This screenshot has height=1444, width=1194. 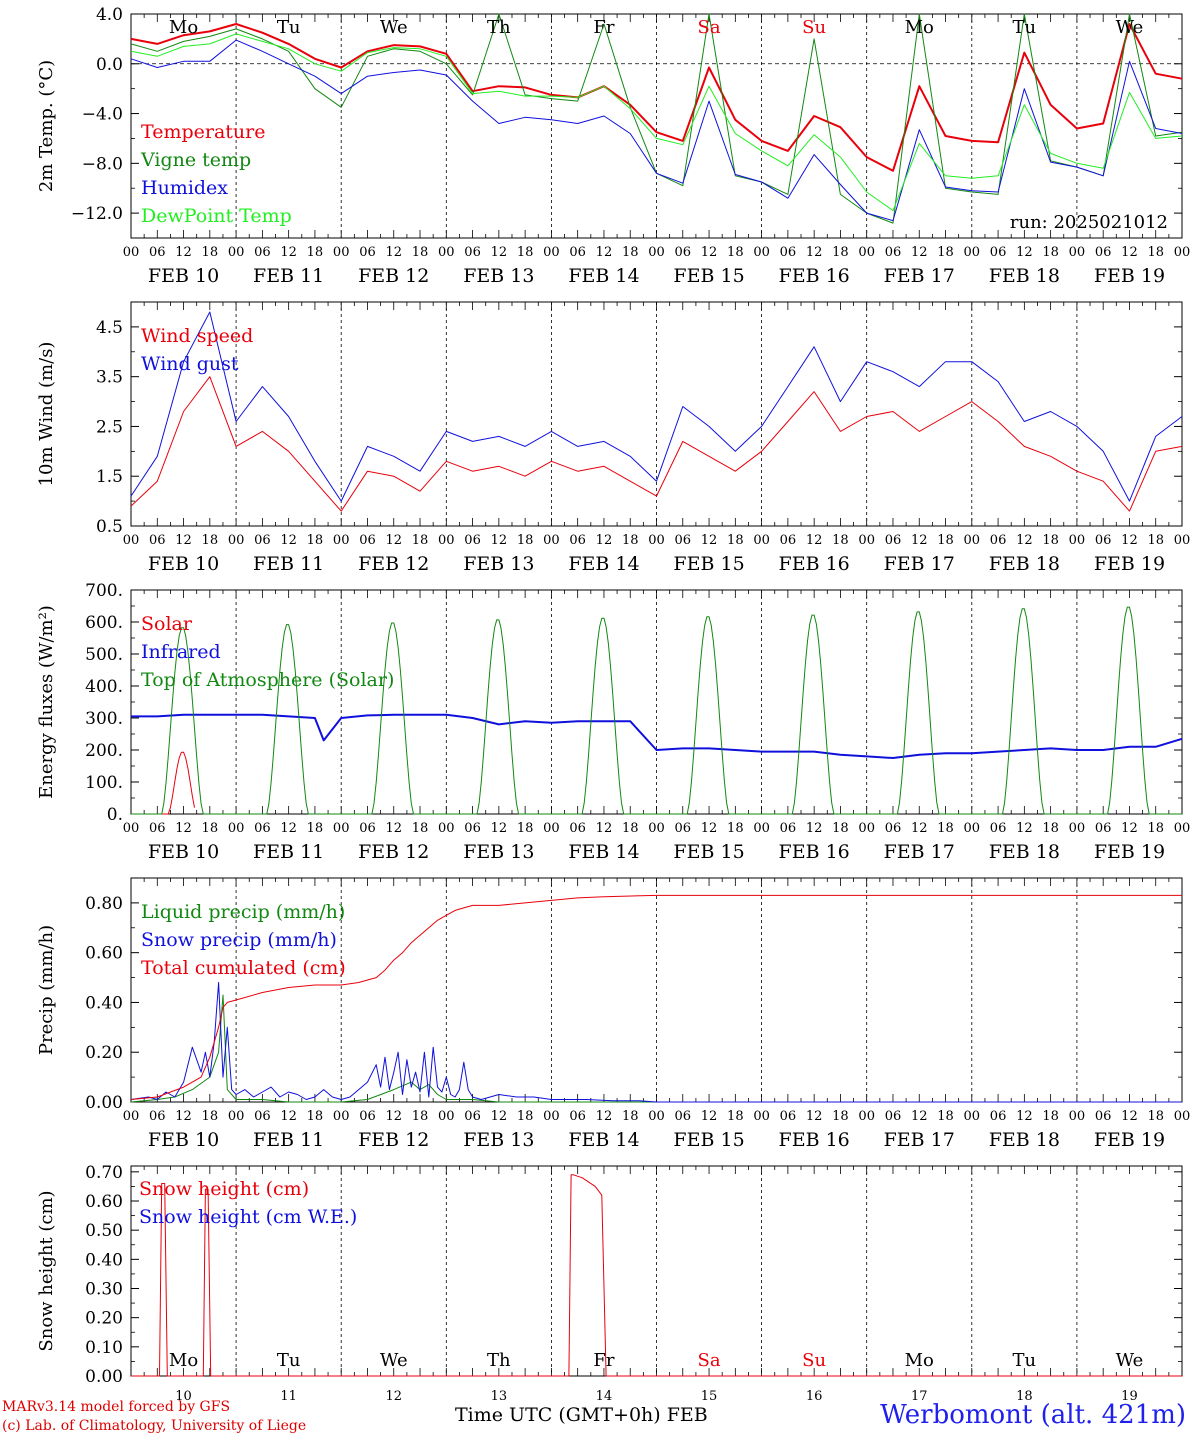 I want to click on date-label: FEB 10, so click(x=183, y=1140).